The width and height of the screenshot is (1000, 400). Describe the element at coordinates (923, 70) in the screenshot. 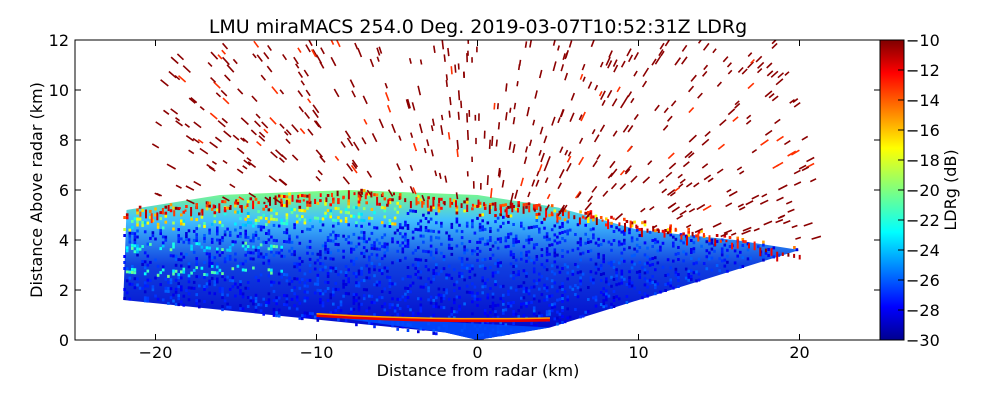

I see `colorbar-tick-label: −12` at that location.